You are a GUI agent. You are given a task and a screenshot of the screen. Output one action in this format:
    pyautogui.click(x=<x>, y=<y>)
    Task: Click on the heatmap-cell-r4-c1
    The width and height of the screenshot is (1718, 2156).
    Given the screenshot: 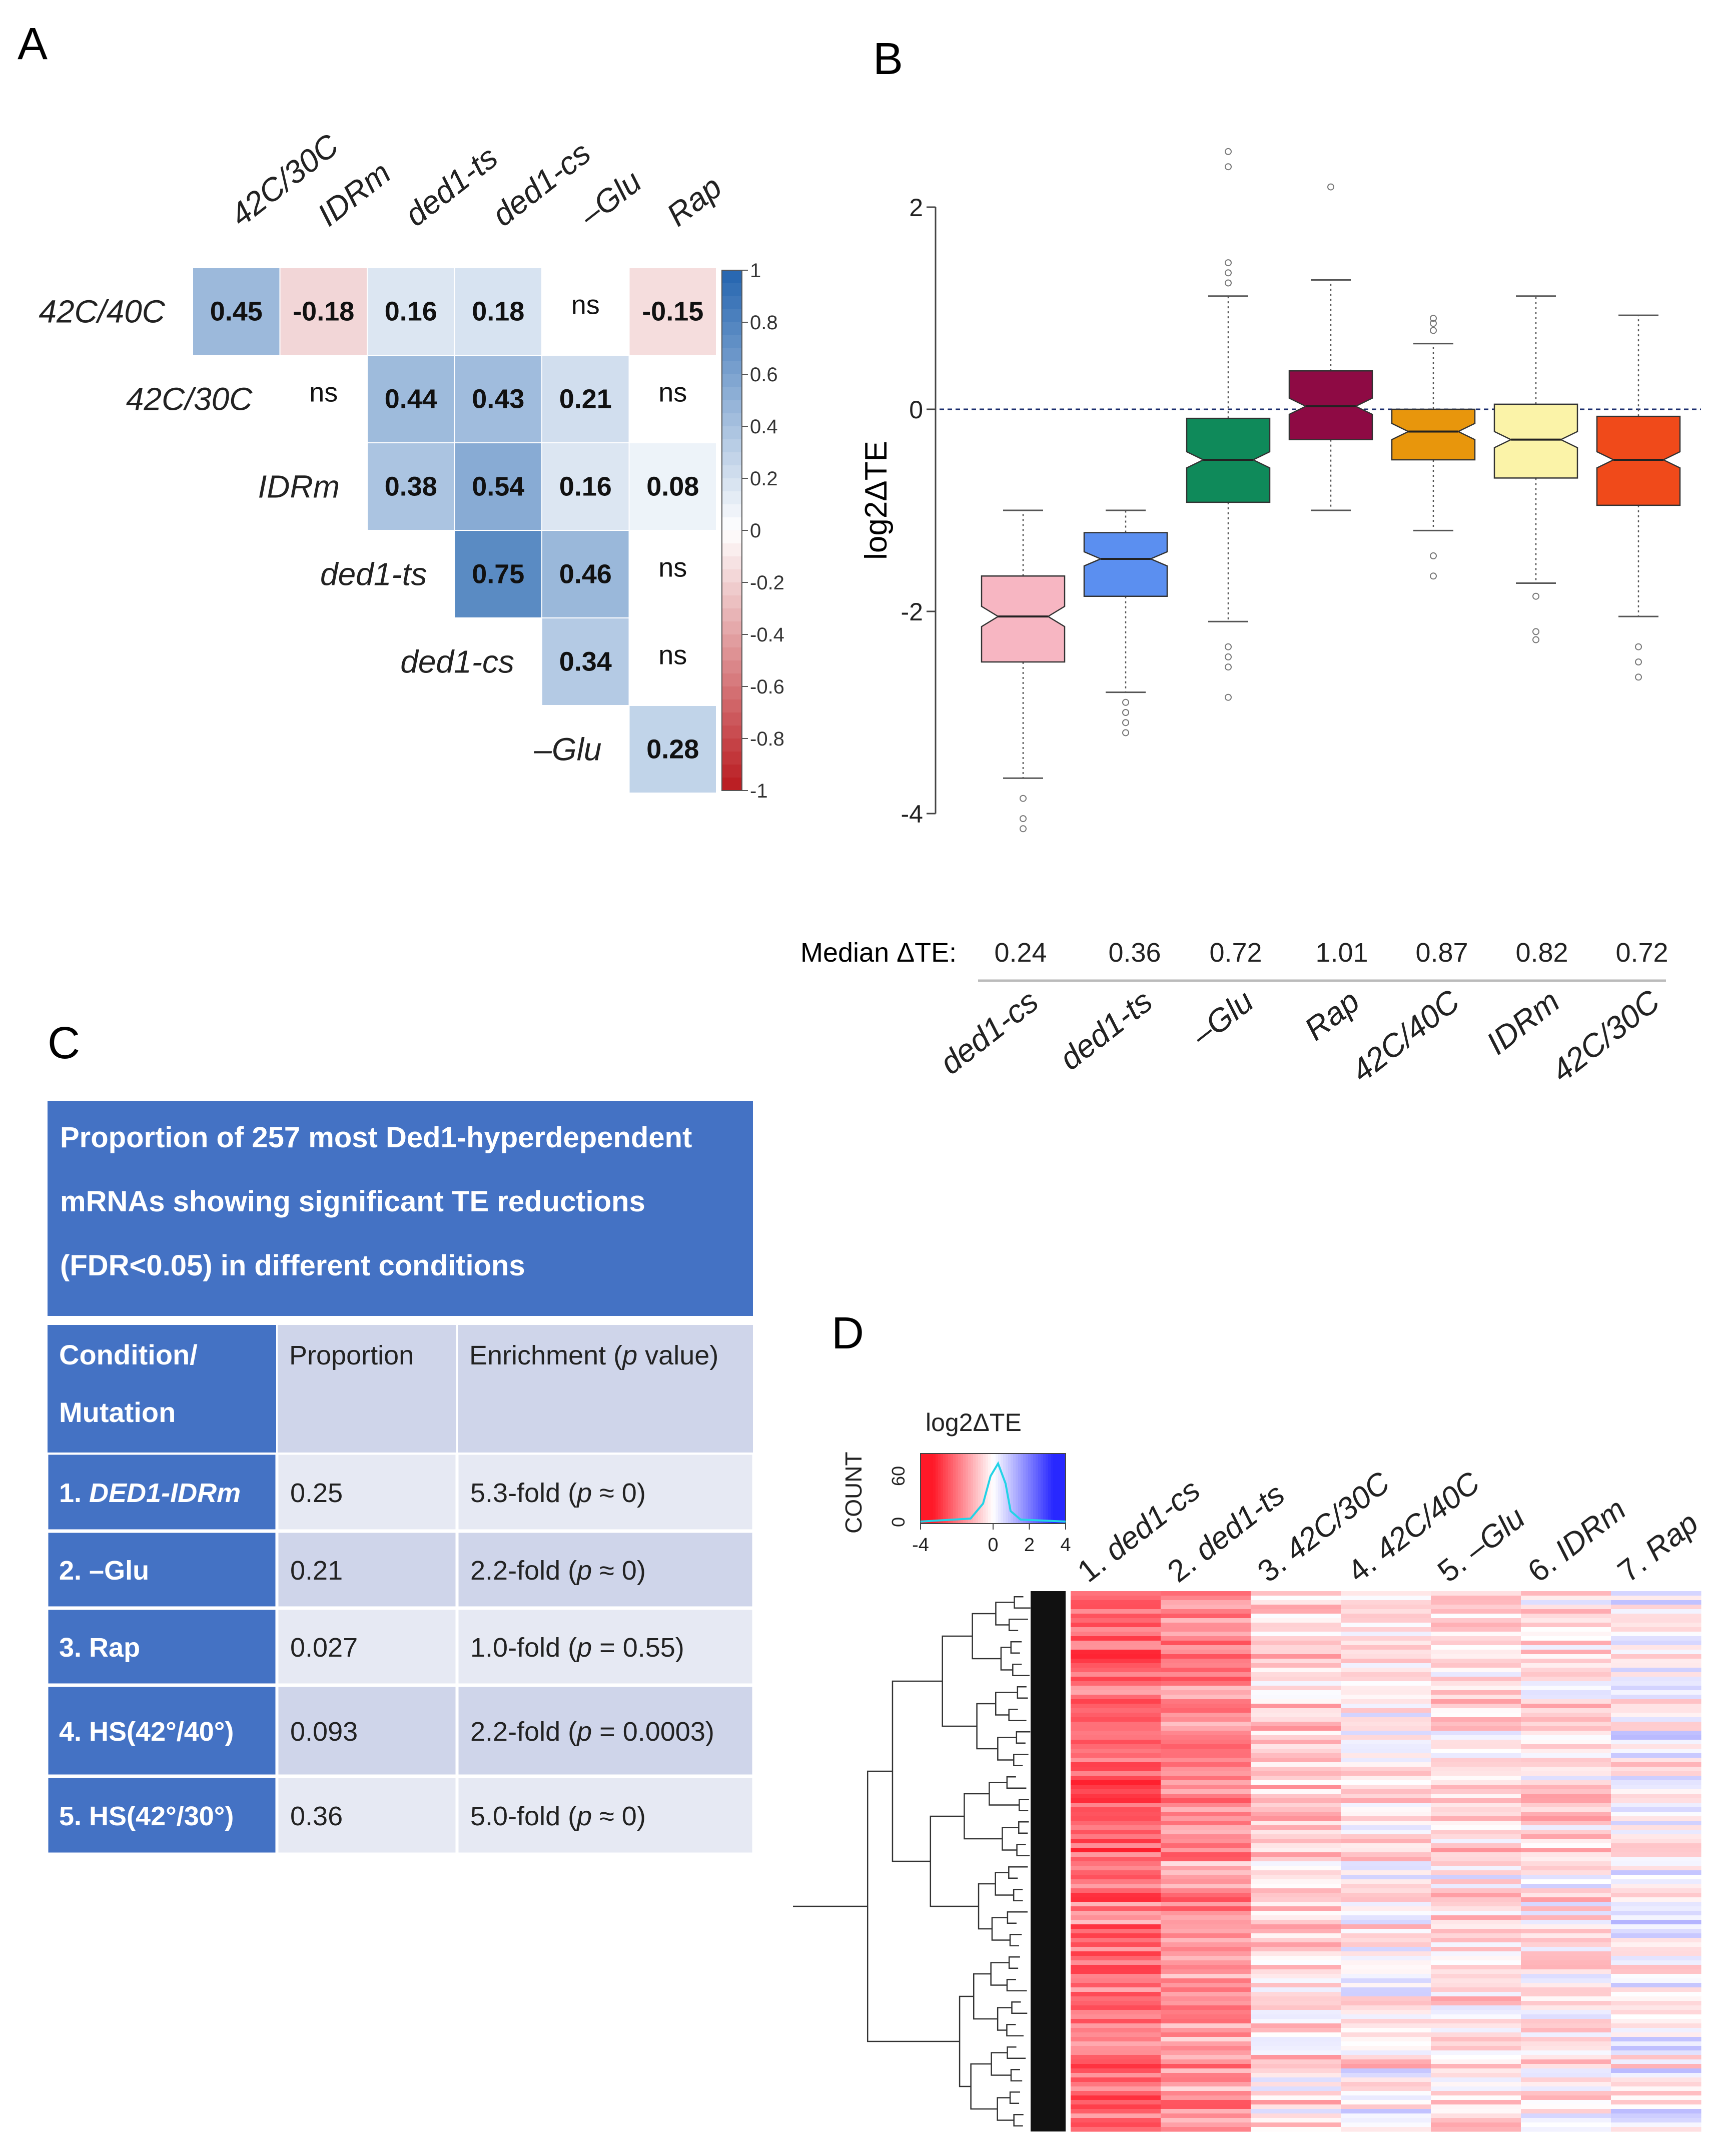 What is the action you would take?
    pyautogui.click(x=1206, y=1611)
    